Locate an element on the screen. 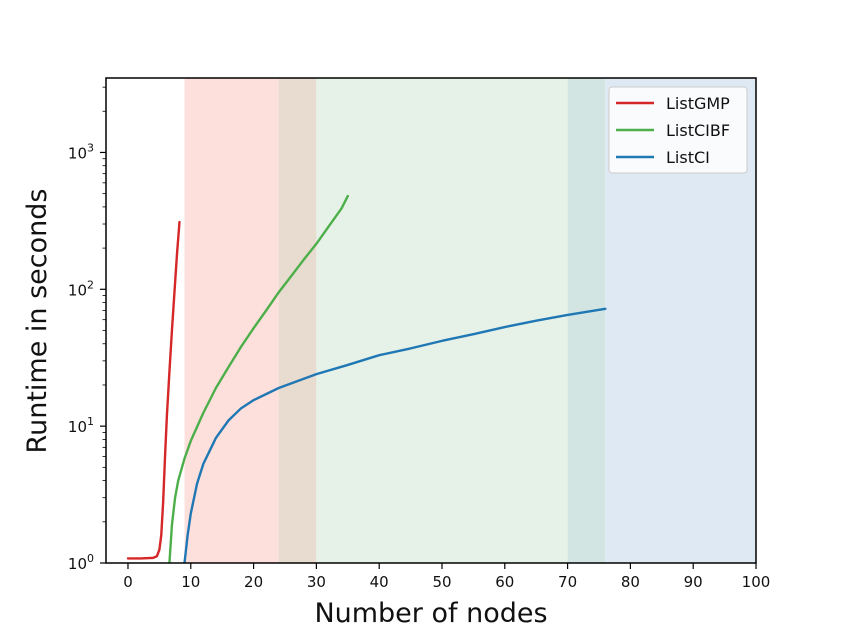  legend: ListGMP ListCIBF ListCI is located at coordinates (678, 130).